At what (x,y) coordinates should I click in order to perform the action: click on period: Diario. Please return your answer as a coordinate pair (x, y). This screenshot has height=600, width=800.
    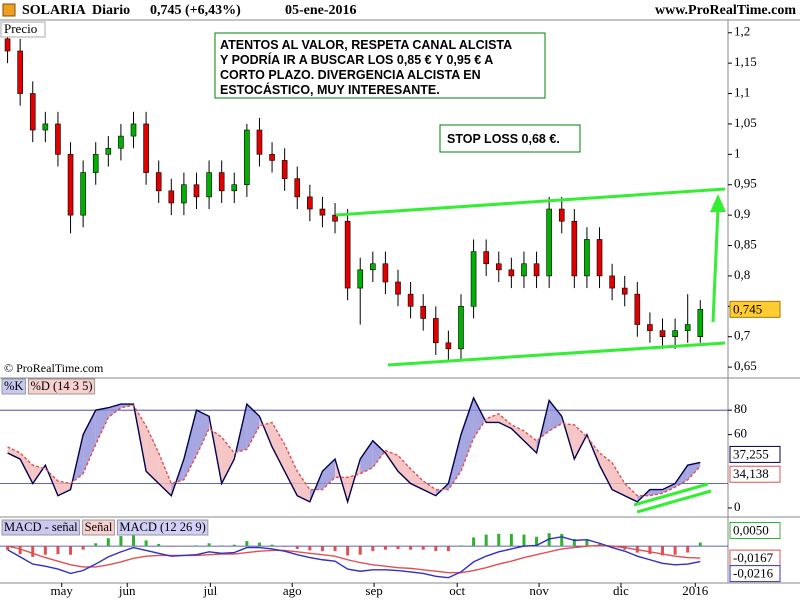
    Looking at the image, I should click on (111, 10).